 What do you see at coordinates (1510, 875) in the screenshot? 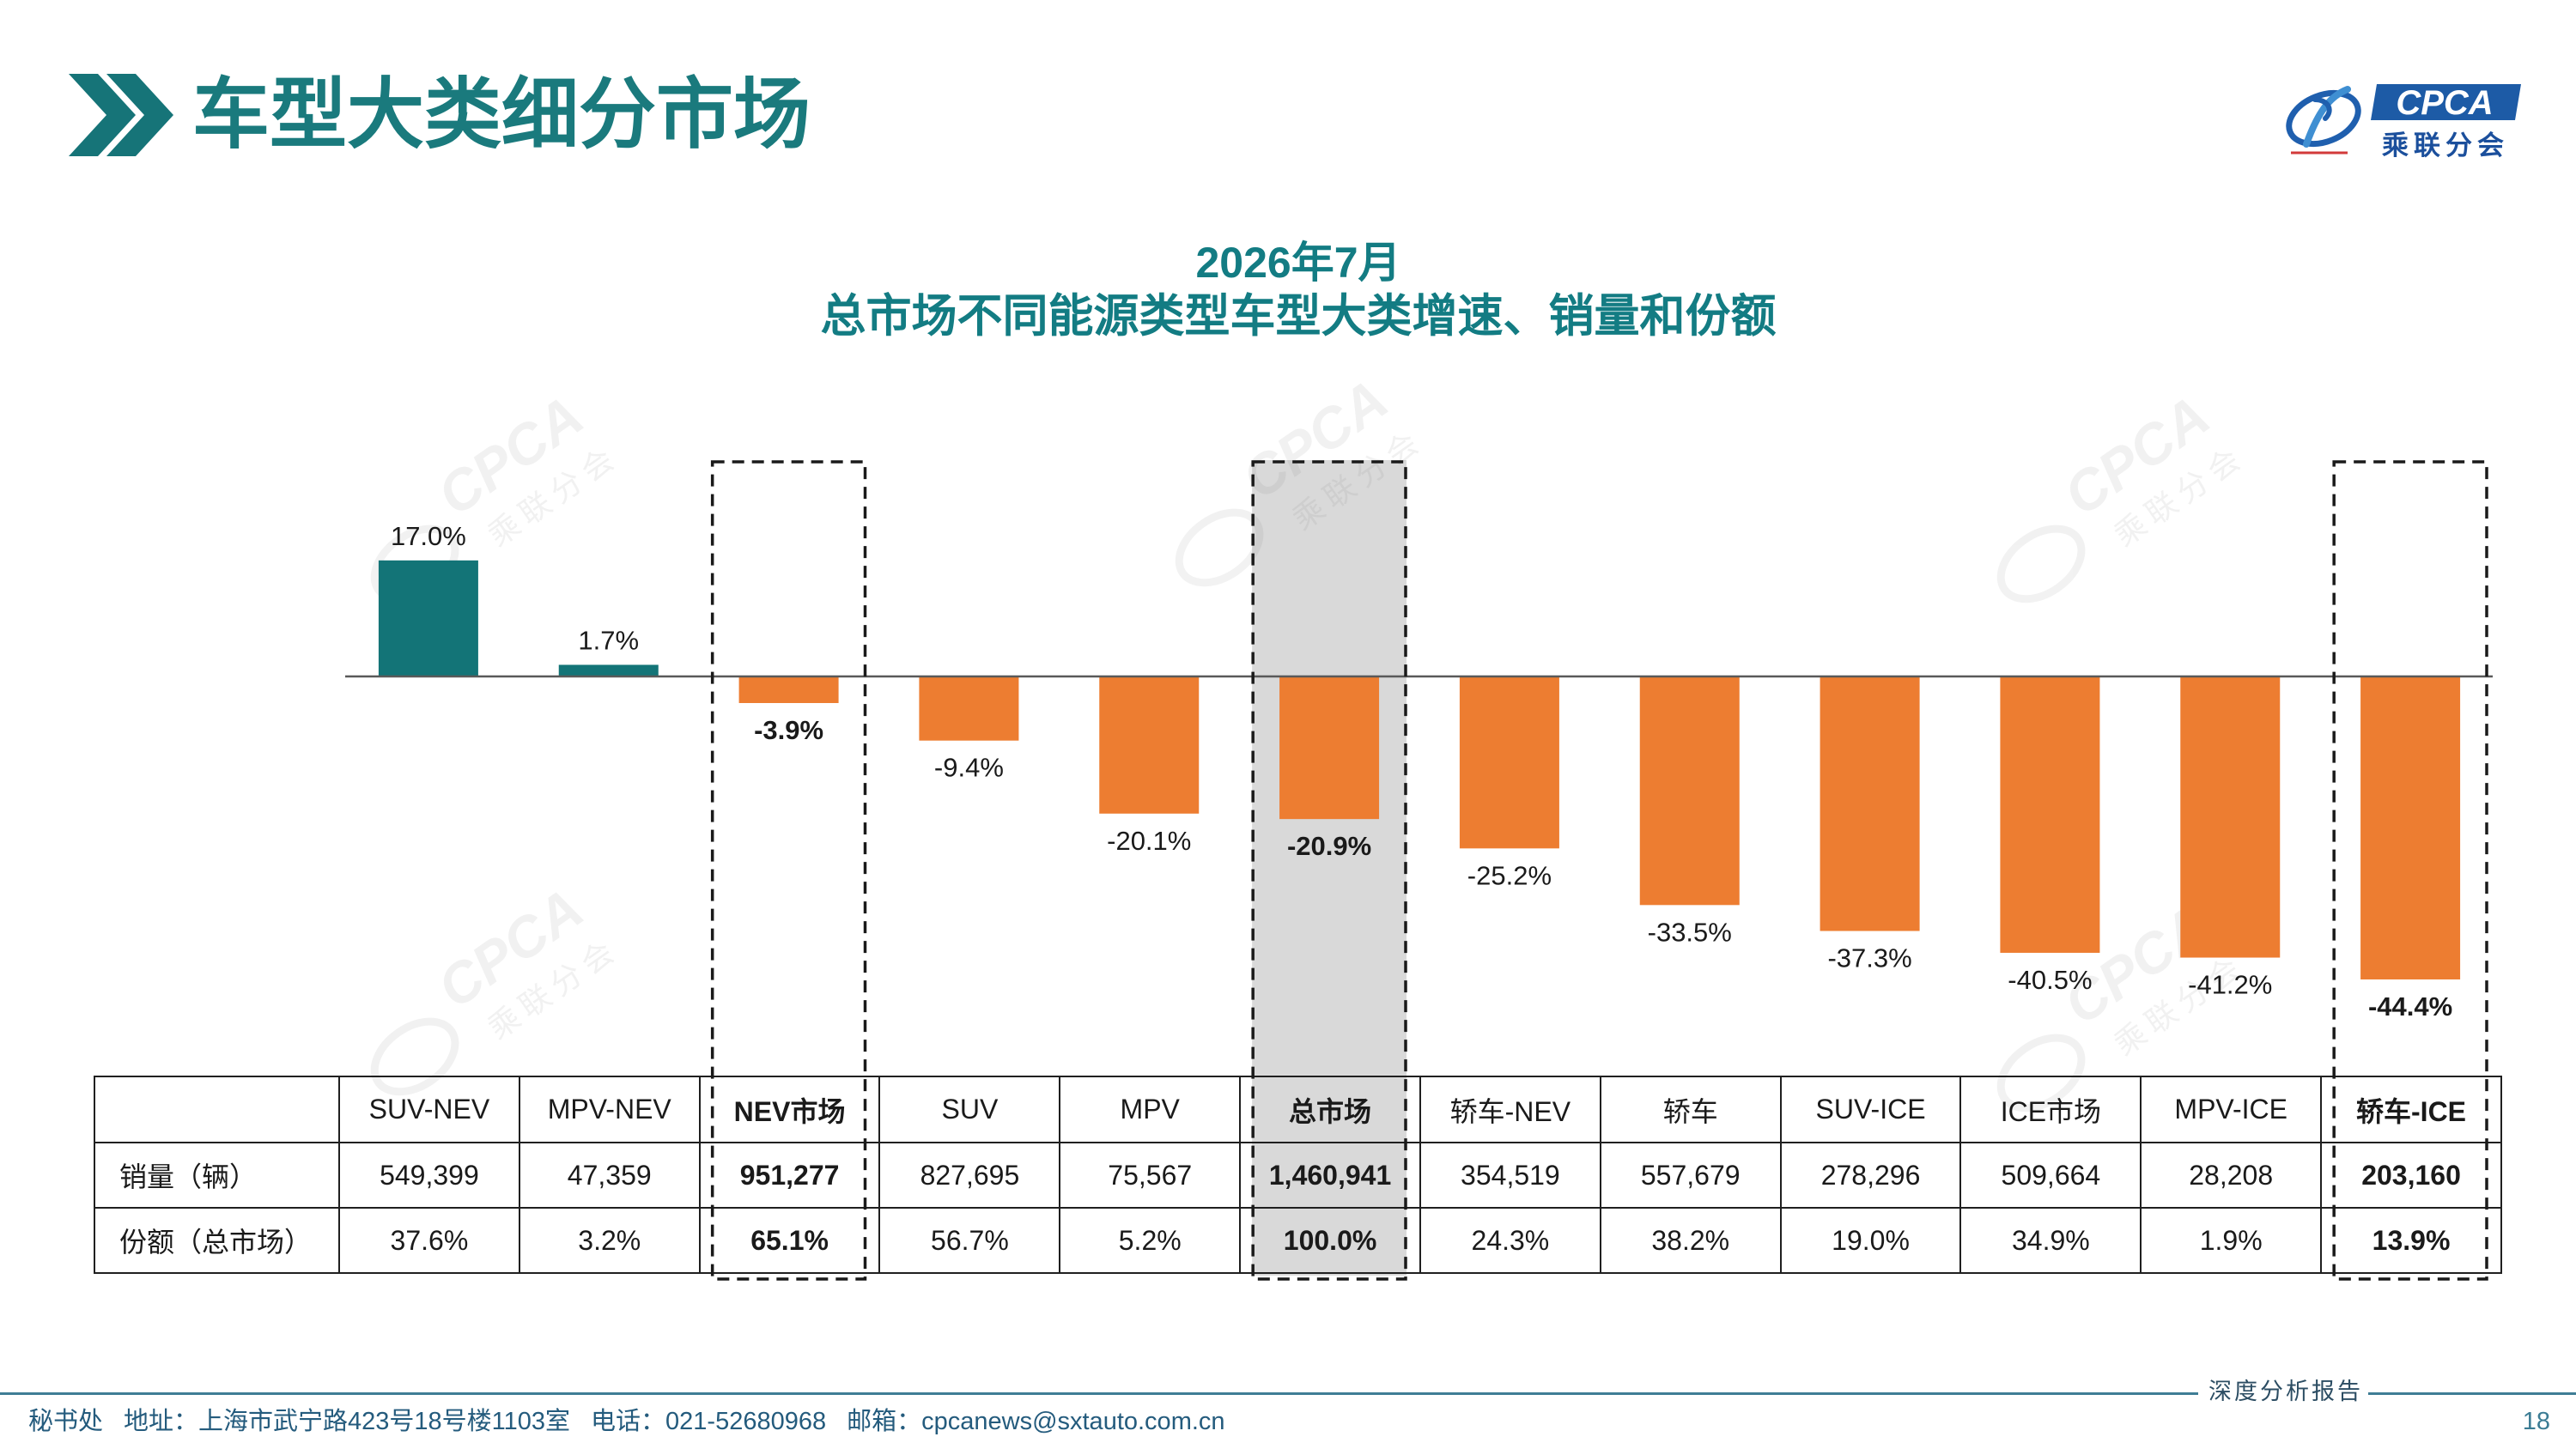
I see `bar-value-label: -25.2%` at bounding box center [1510, 875].